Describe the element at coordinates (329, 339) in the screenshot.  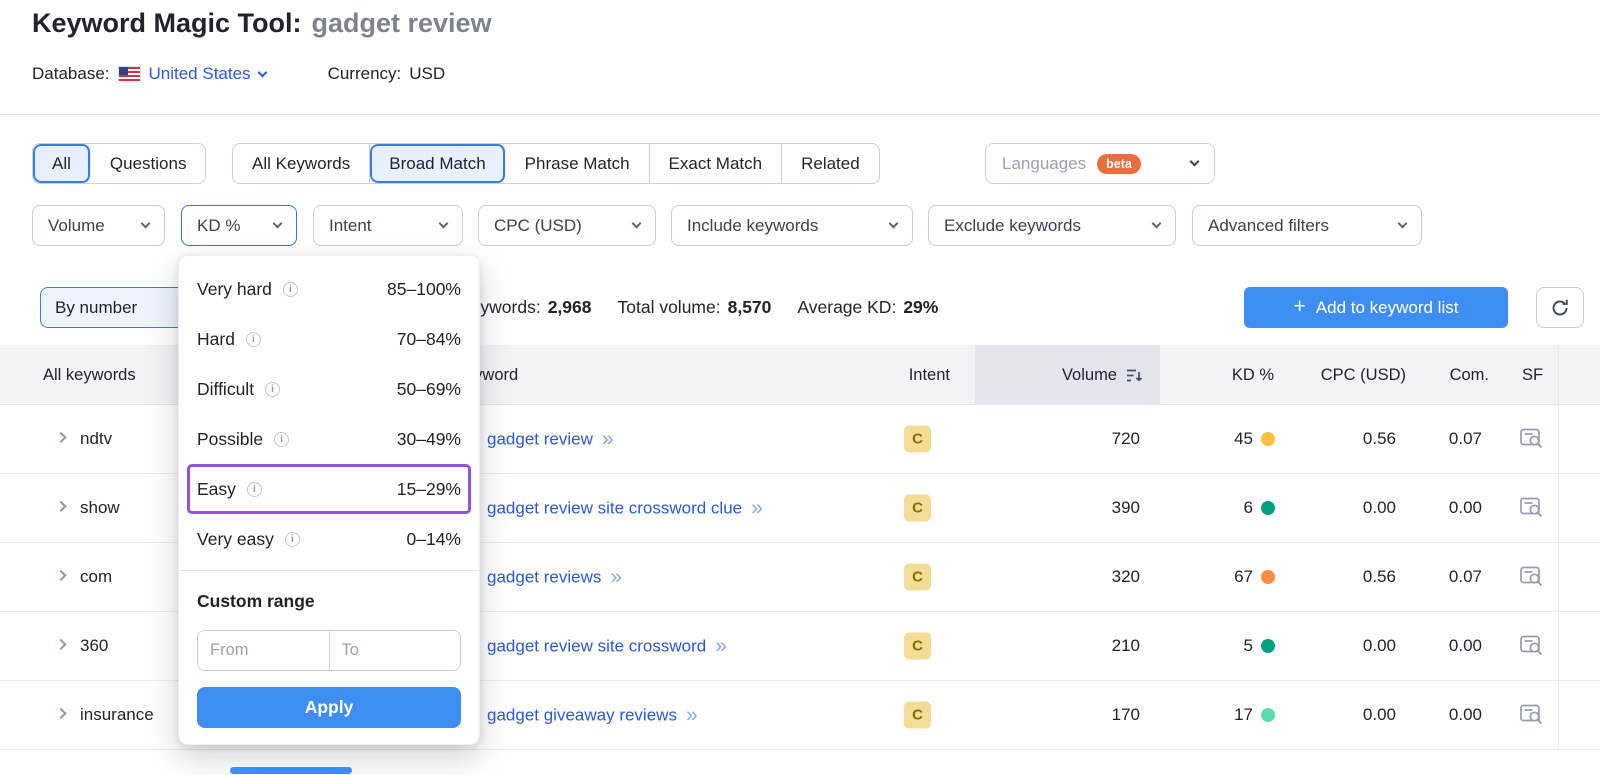
I see `kd-option-hard: Hard i 70–84%` at that location.